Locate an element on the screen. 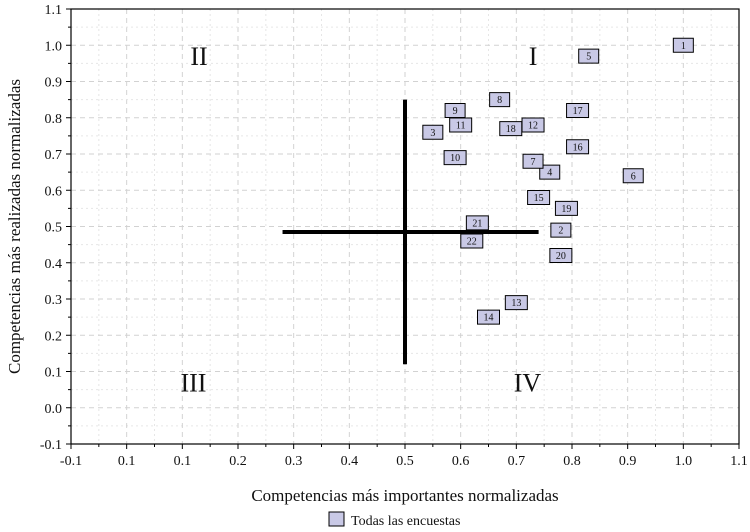  data-point: 5 is located at coordinates (589, 56).